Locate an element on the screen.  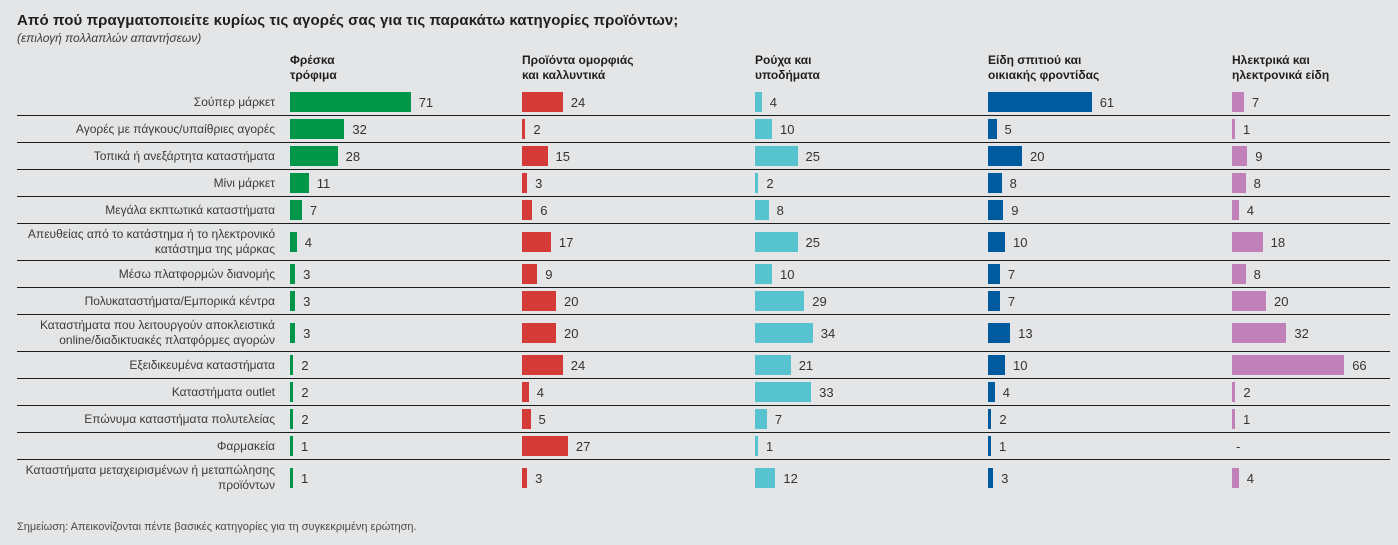
table-row: Καταστήματα outlet 2 4 33 4 2 is located at coordinates (703, 392).